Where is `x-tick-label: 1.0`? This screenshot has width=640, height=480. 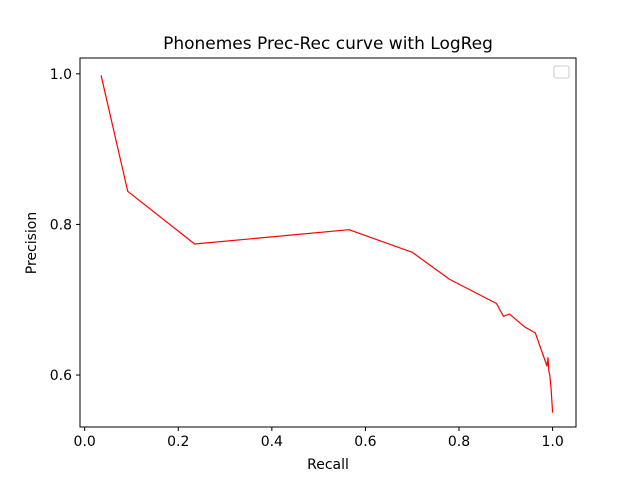 x-tick-label: 1.0 is located at coordinates (552, 442).